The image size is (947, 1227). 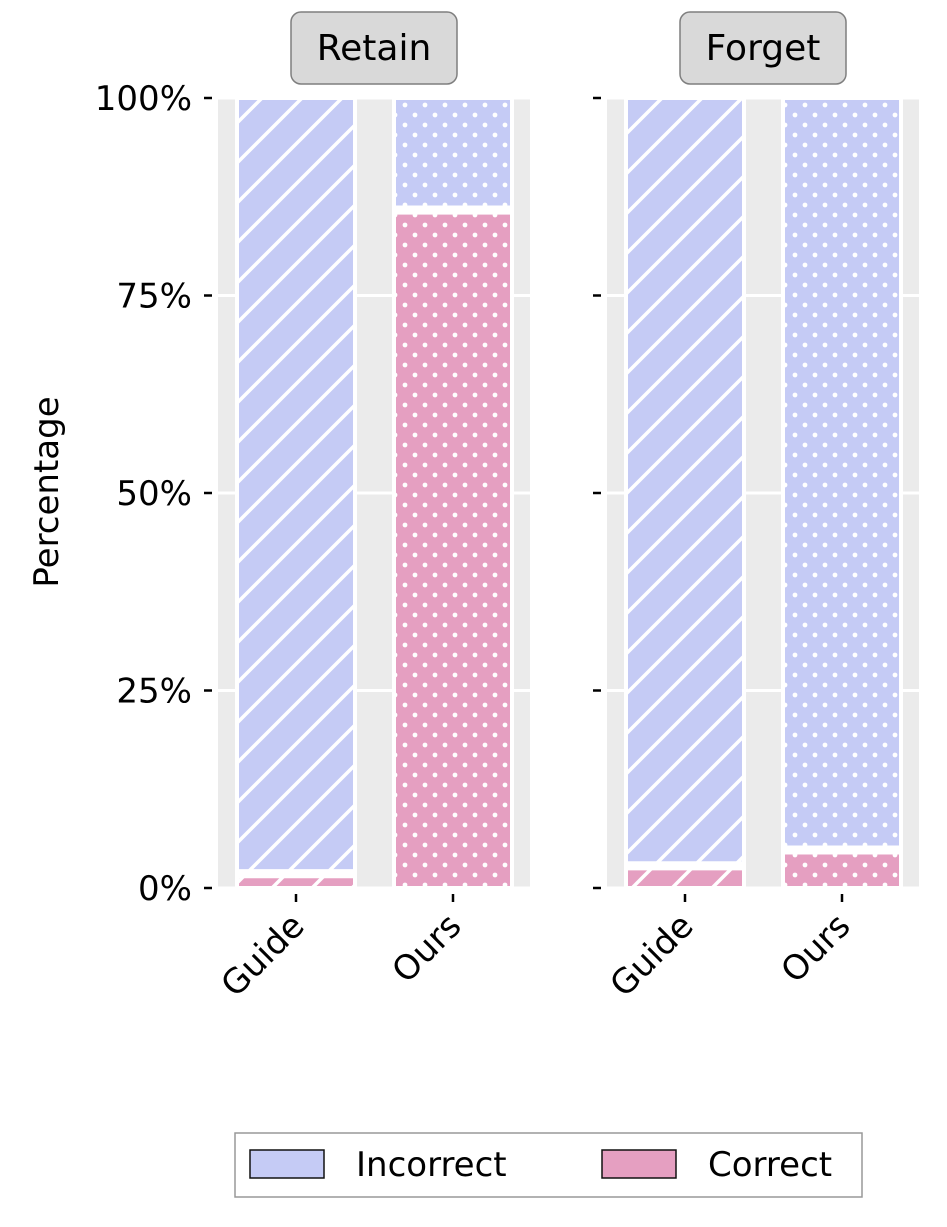 What do you see at coordinates (842, 475) in the screenshot?
I see `bar-pattern-forget-ours-incorrect` at bounding box center [842, 475].